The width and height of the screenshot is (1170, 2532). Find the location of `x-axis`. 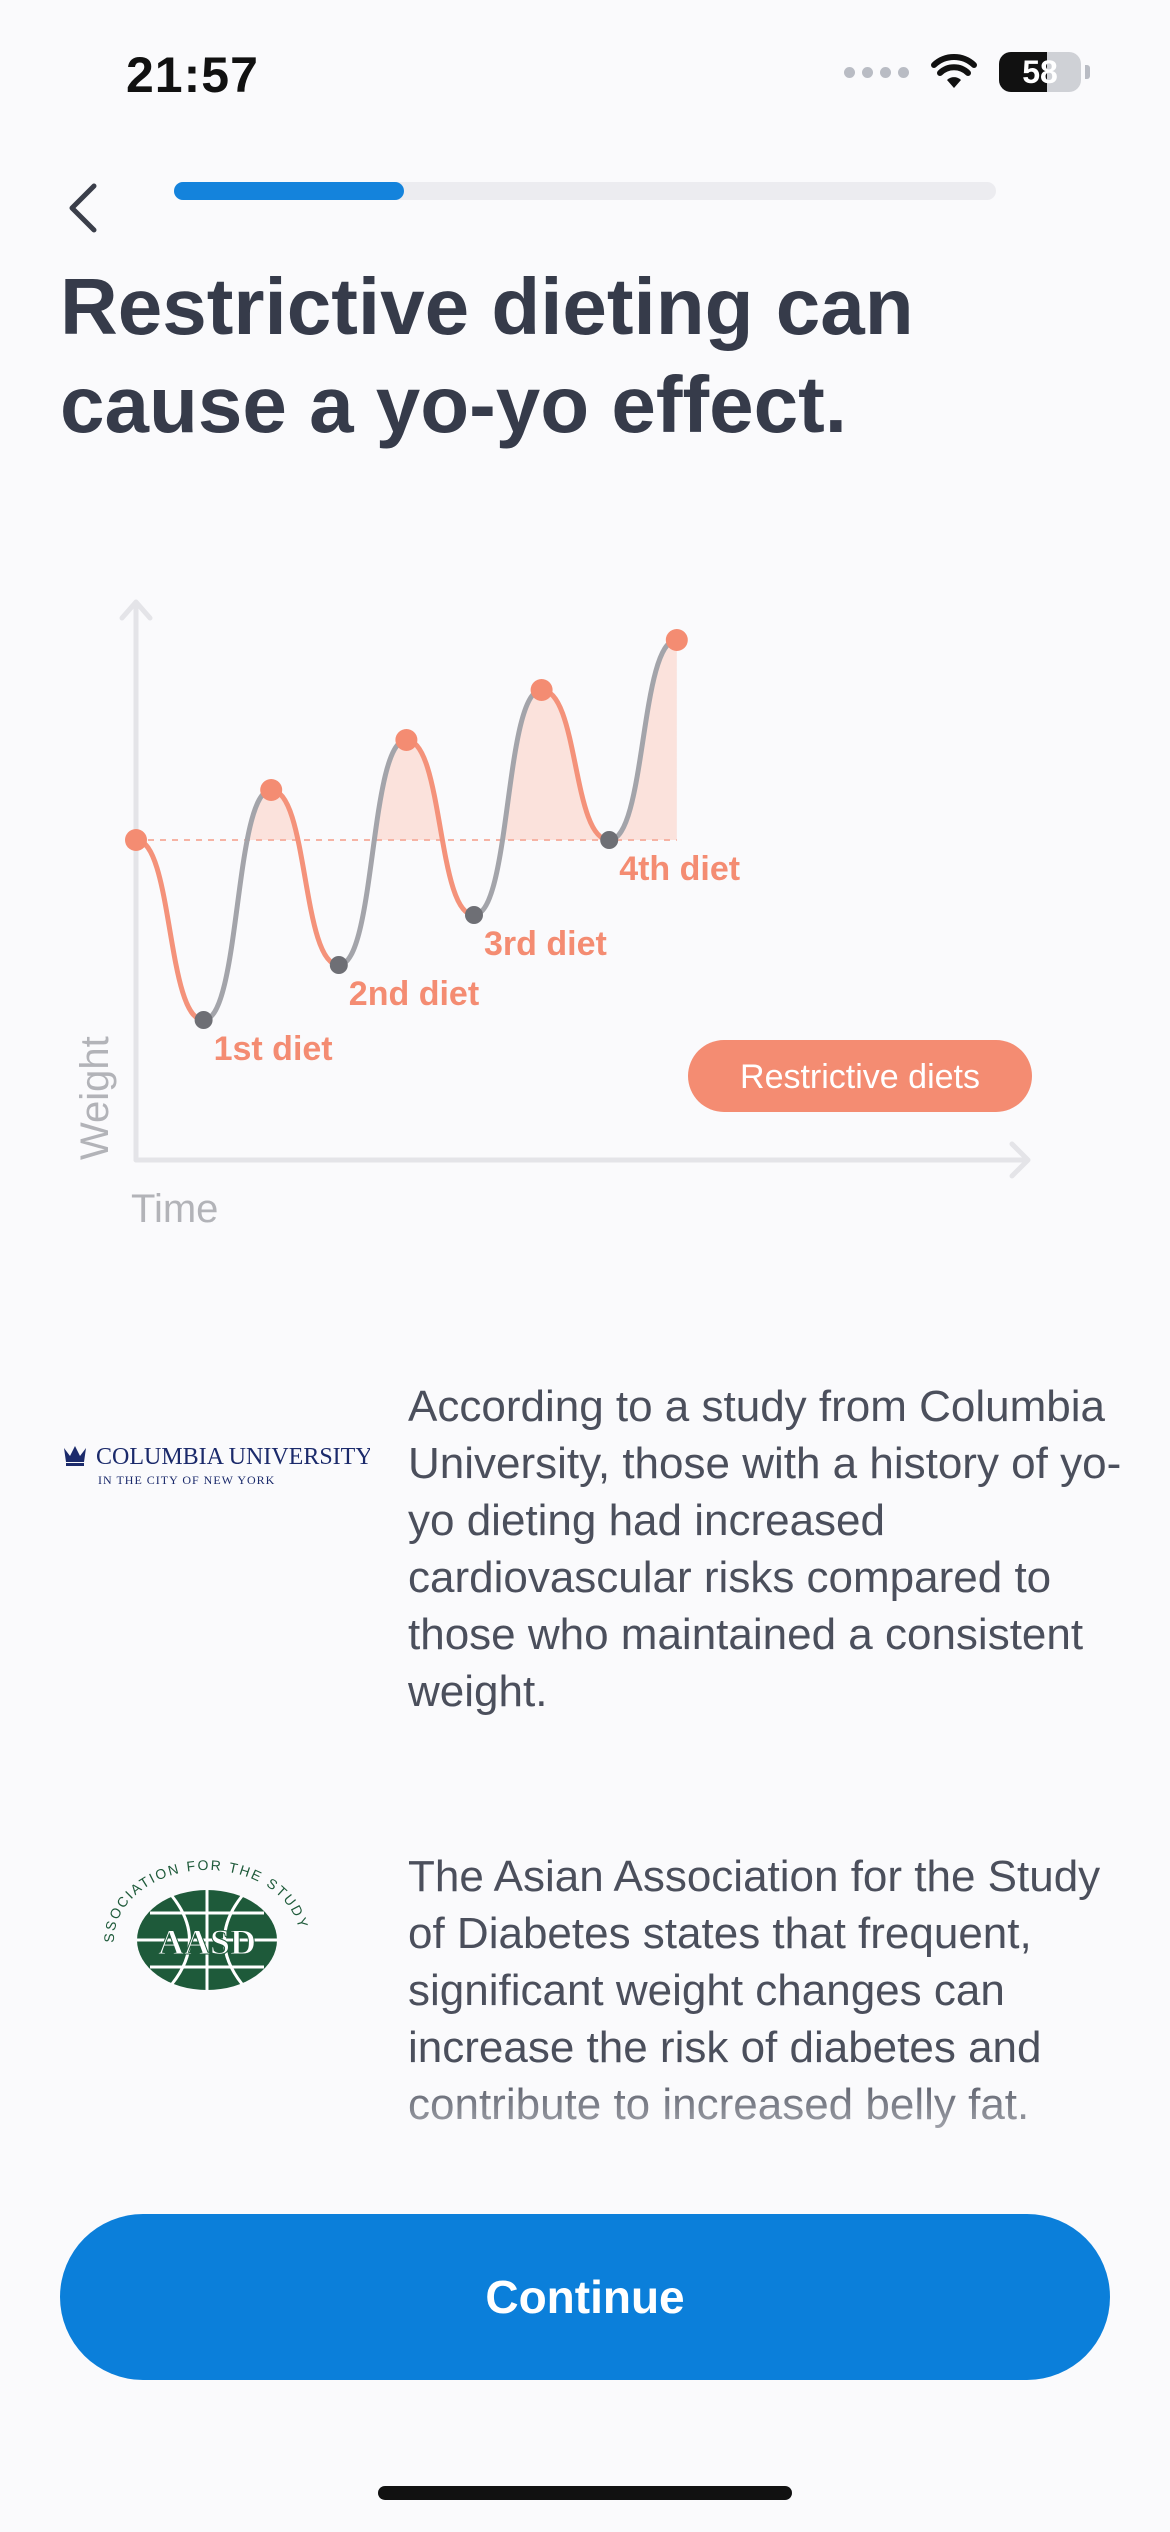

x-axis is located at coordinates (582, 1160).